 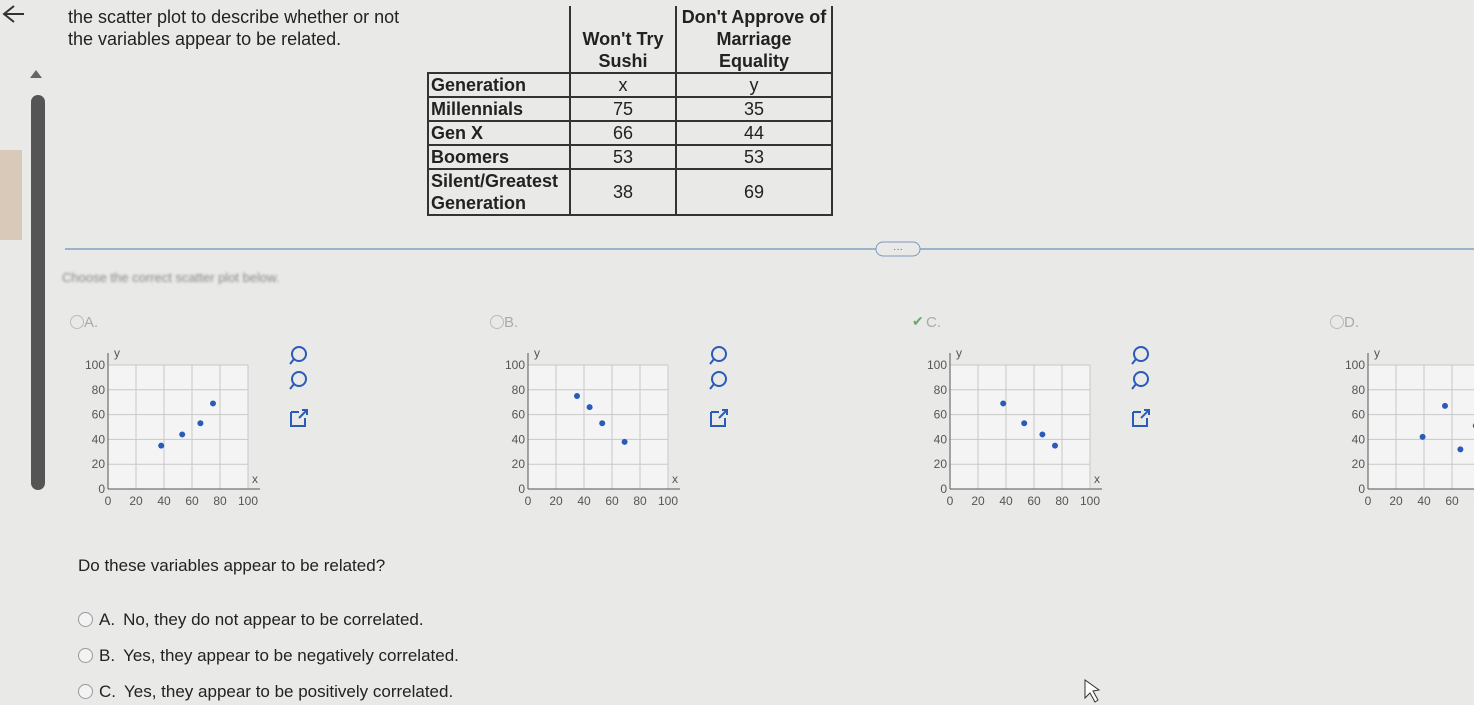 What do you see at coordinates (623, 192) in the screenshot?
I see `value-cell: 38` at bounding box center [623, 192].